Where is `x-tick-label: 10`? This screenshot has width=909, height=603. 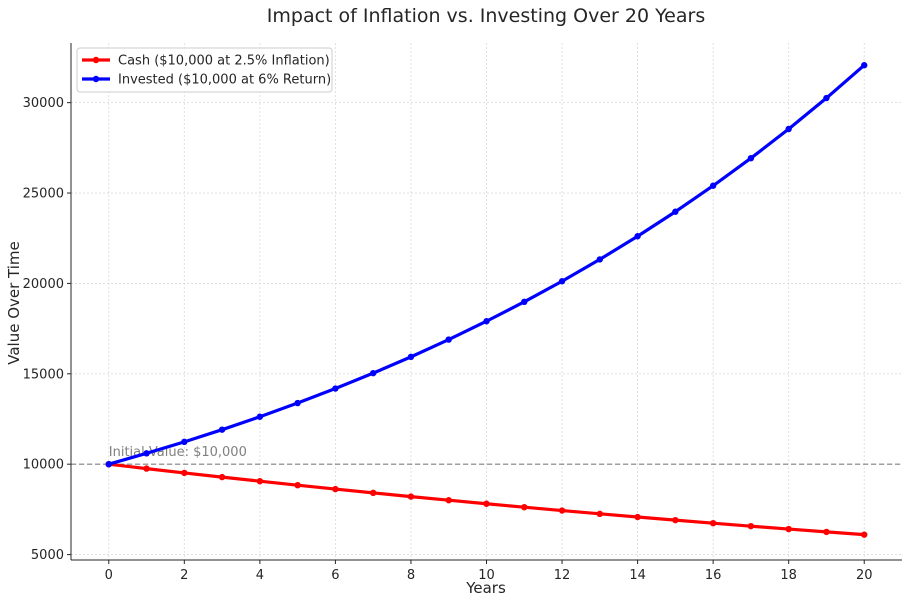 x-tick-label: 10 is located at coordinates (486, 575).